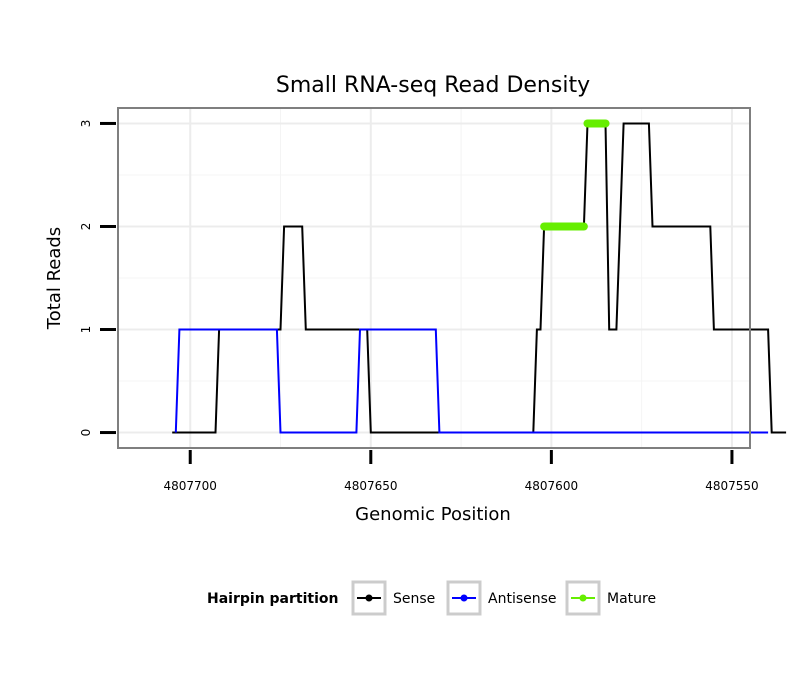 The image size is (810, 690). Describe the element at coordinates (86, 330) in the screenshot. I see `y-tick-label: 1` at that location.